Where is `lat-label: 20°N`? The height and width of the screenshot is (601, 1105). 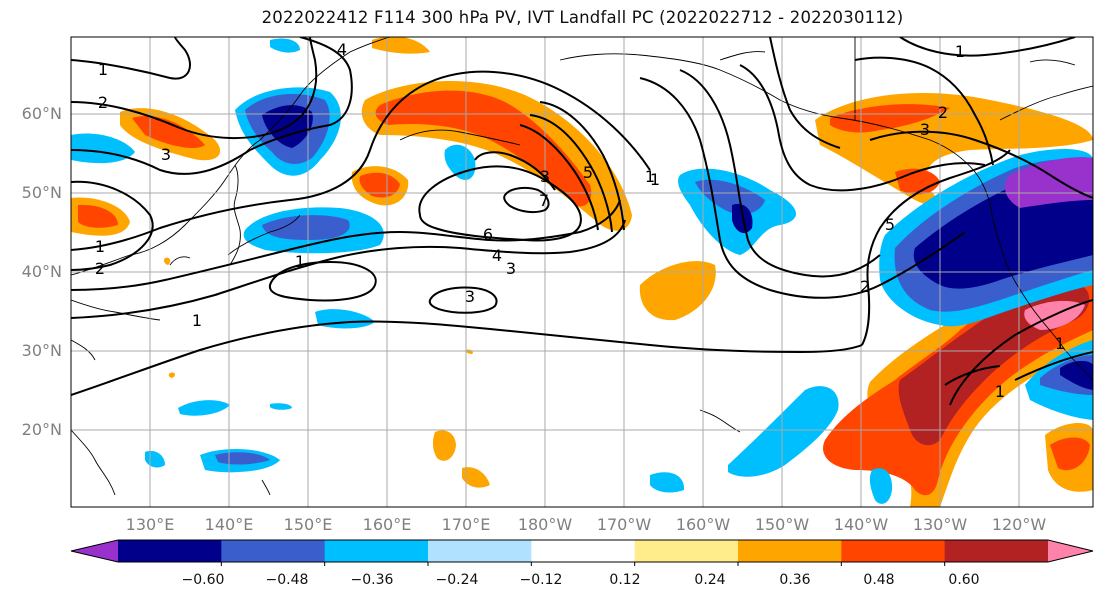
lat-label: 20°N is located at coordinates (41, 429).